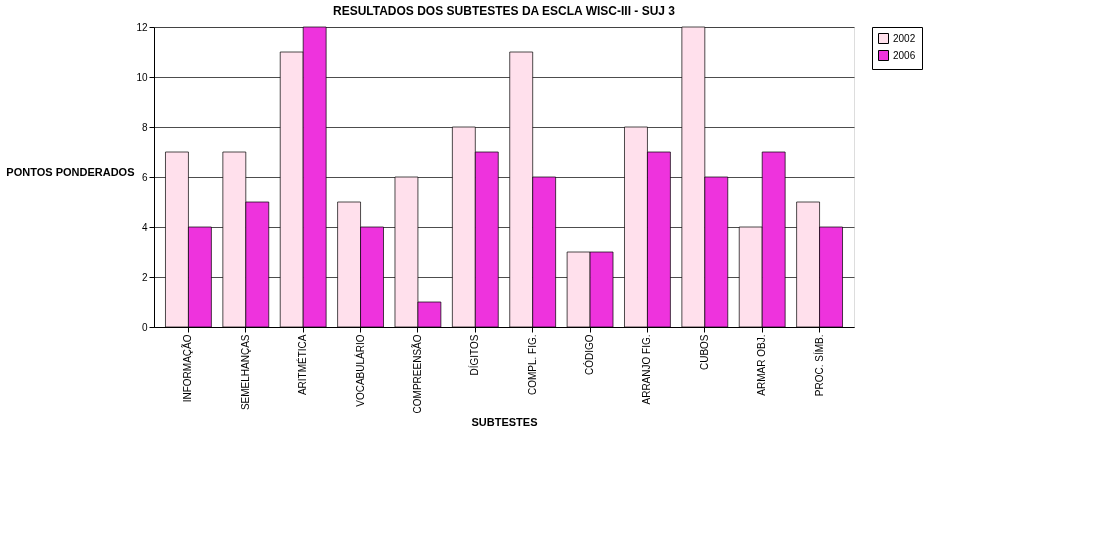 The width and height of the screenshot is (1106, 544). What do you see at coordinates (302, 365) in the screenshot?
I see `x-tick-label: ARITMÉTICA` at bounding box center [302, 365].